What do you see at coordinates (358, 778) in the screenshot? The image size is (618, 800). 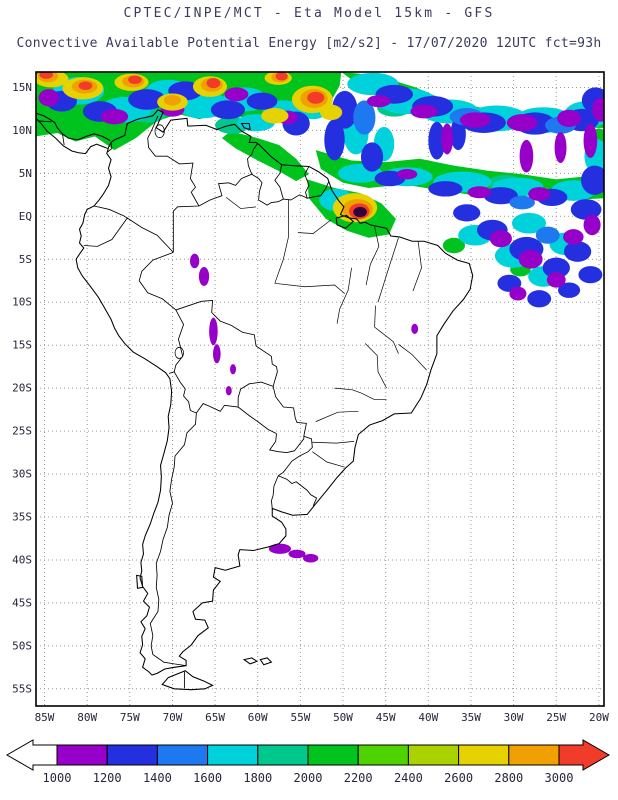 I see `colorbar-tick-label: 2200` at bounding box center [358, 778].